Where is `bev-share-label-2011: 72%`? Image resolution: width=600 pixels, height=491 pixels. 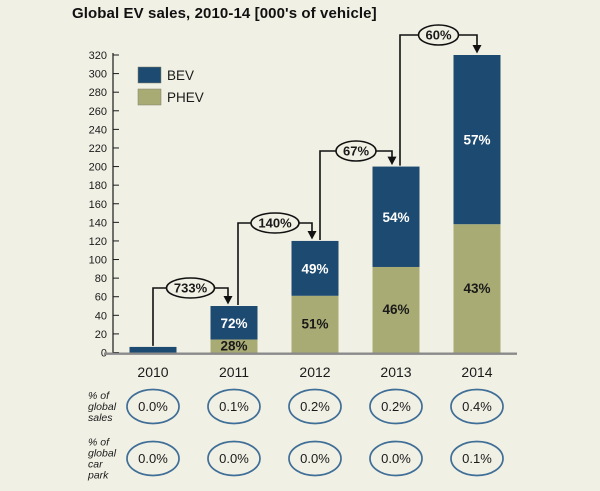
bev-share-label-2011: 72% is located at coordinates (233, 323).